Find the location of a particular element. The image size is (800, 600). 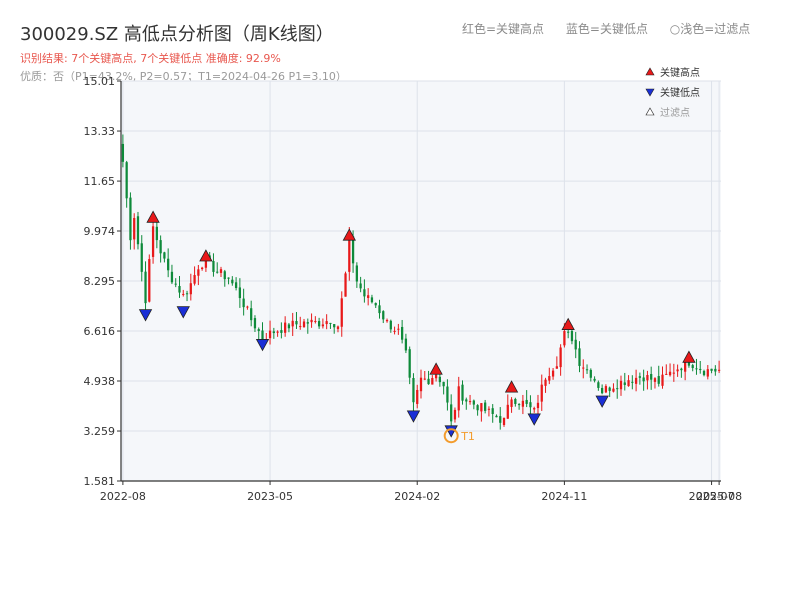

x-tick-label: 2024-02 is located at coordinates (417, 496).